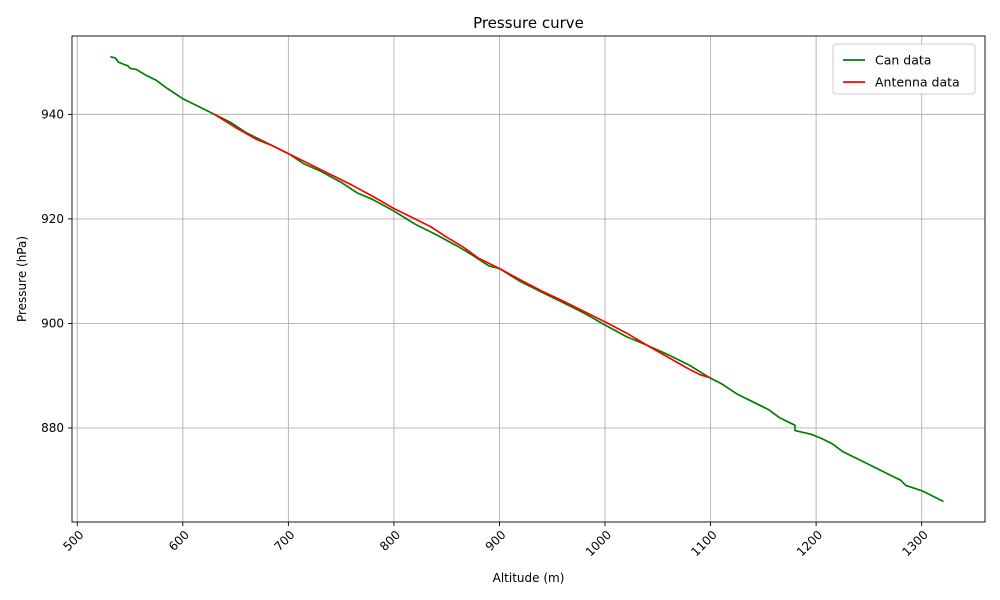  What do you see at coordinates (52, 114) in the screenshot?
I see `y-tick-label: 940` at bounding box center [52, 114].